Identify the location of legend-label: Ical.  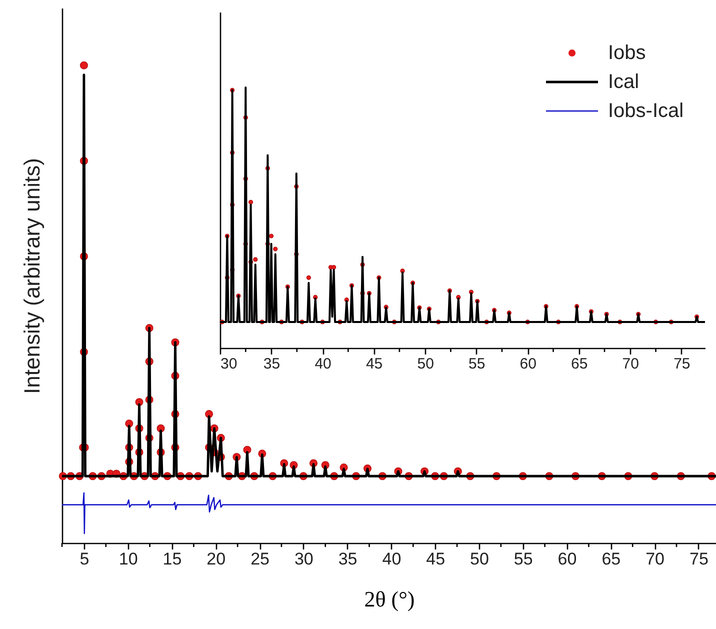
(624, 82).